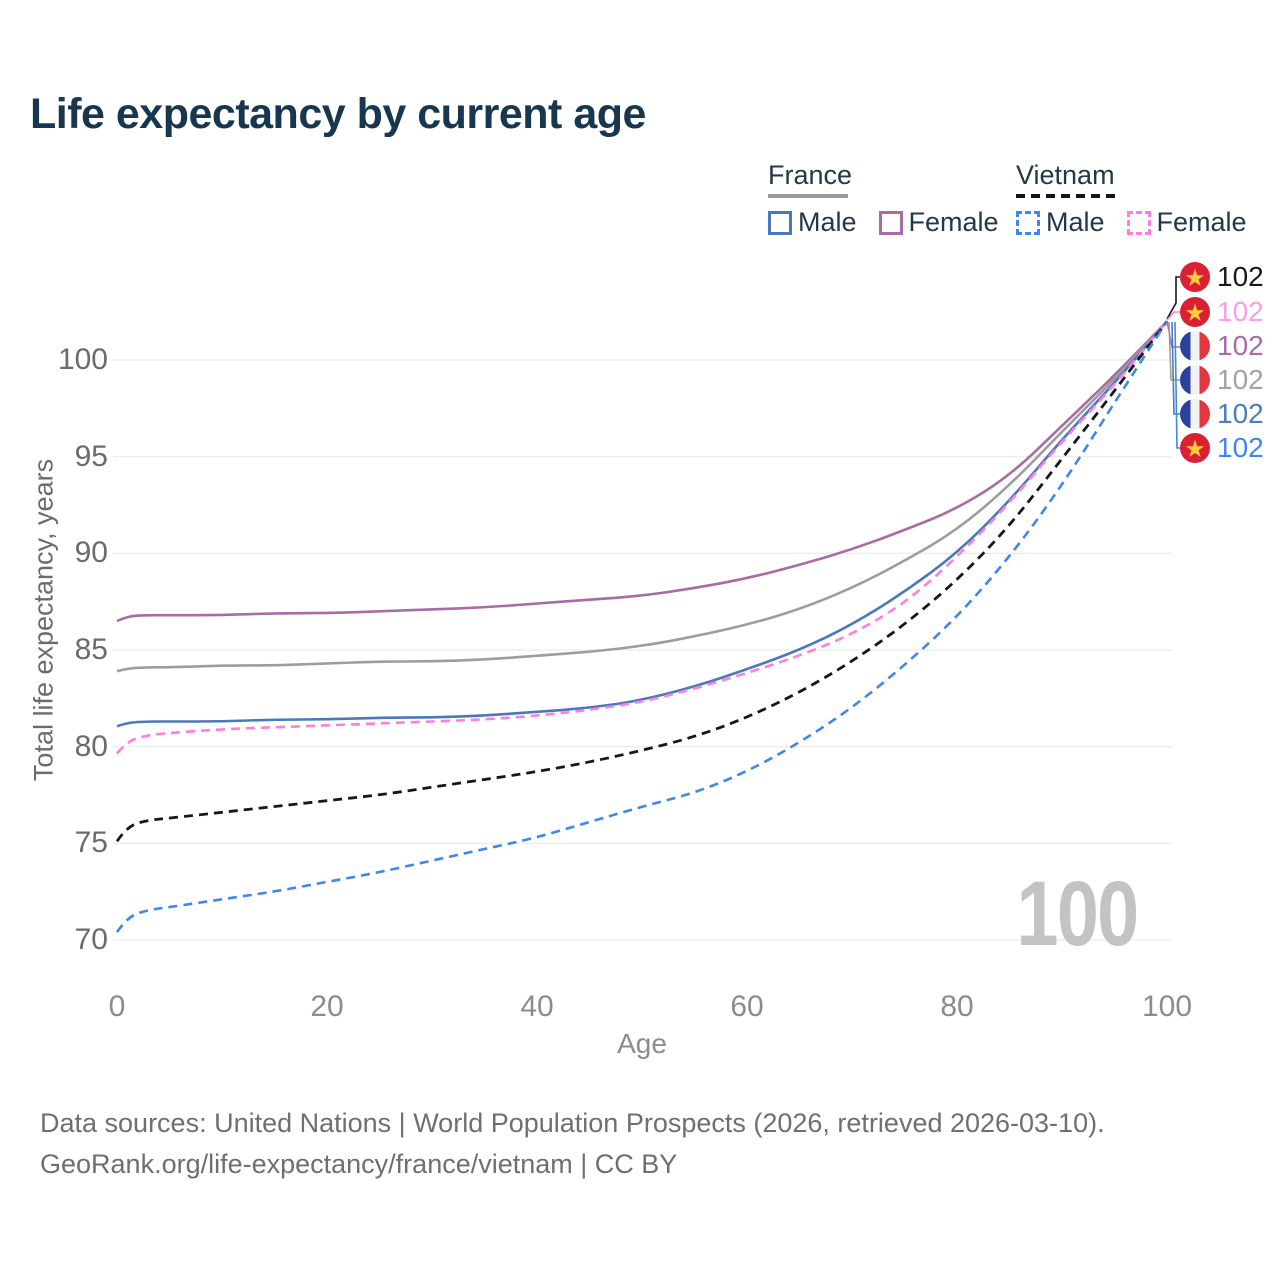 This screenshot has width=1280, height=1280. What do you see at coordinates (953, 222) in the screenshot?
I see `legend-label-france-female: Female` at bounding box center [953, 222].